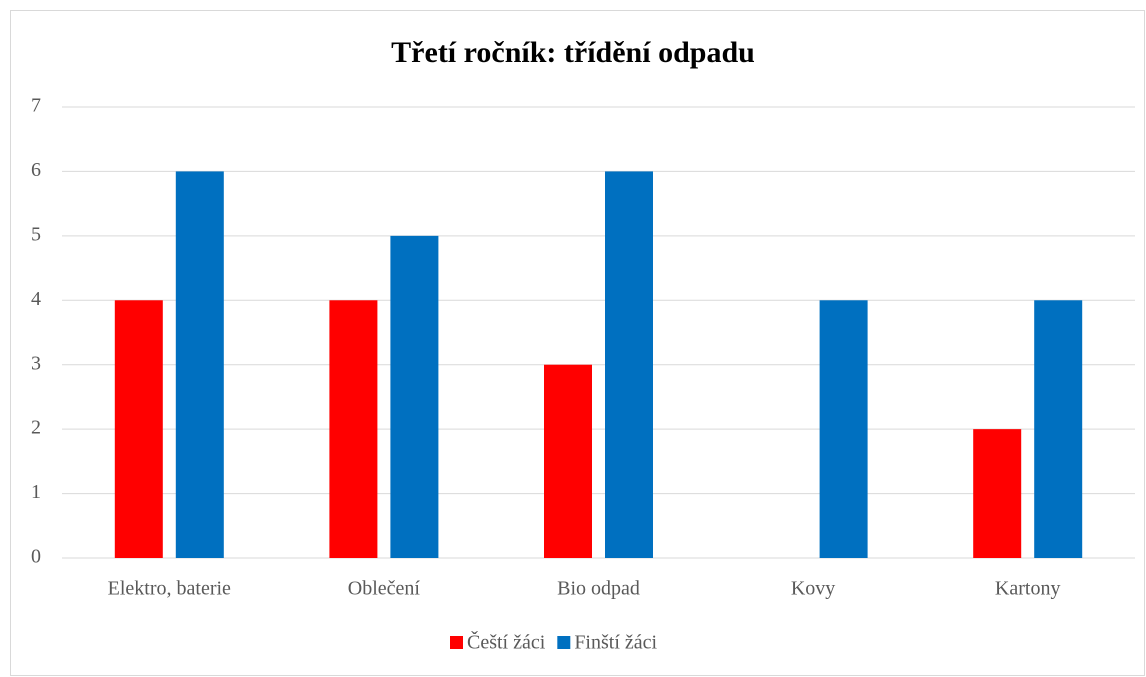 Image resolution: width=1146 pixels, height=677 pixels. What do you see at coordinates (1028, 589) in the screenshot?
I see `x-tick-label: Kartony` at bounding box center [1028, 589].